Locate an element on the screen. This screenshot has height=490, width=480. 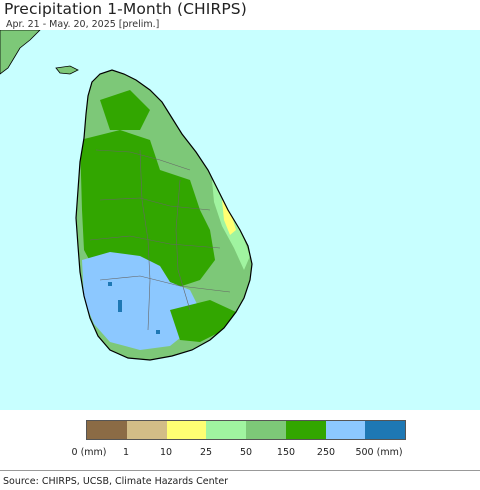
mannar-island is located at coordinates (67, 70).